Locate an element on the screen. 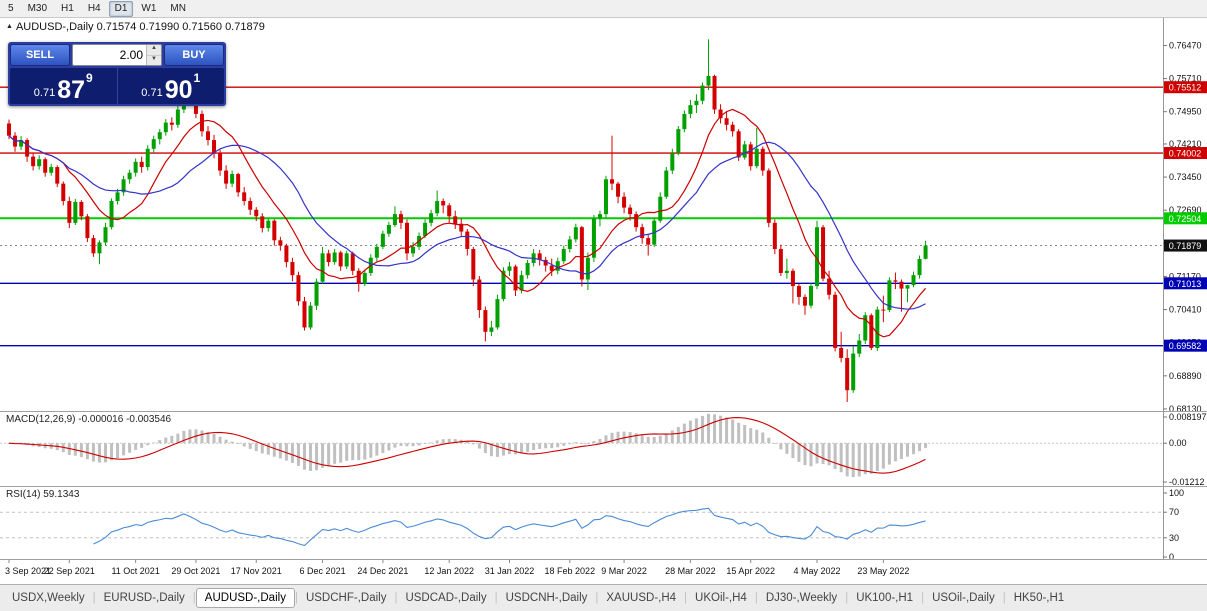 The height and width of the screenshot is (611, 1207). rsi-canvas: 100 70 30 0 is located at coordinates (603, 523).